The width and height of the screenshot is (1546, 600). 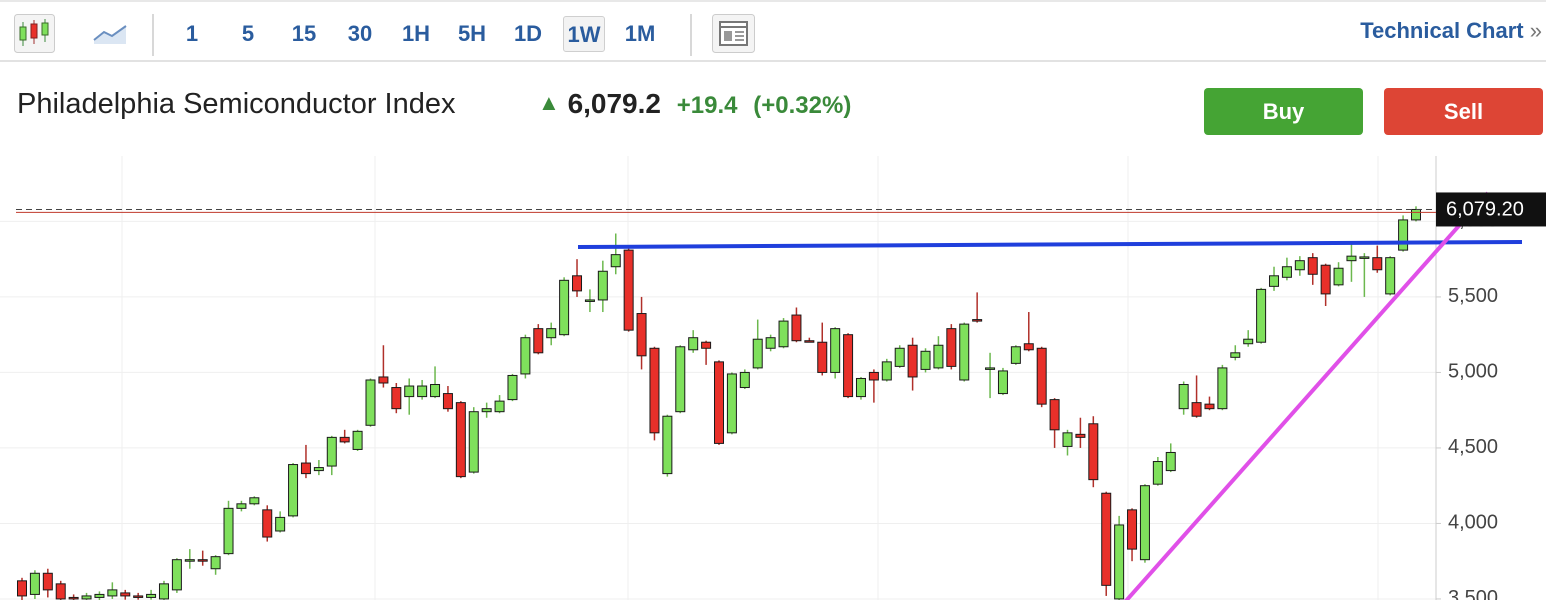 I want to click on y-tick-label: 4,500, so click(x=1473, y=447).